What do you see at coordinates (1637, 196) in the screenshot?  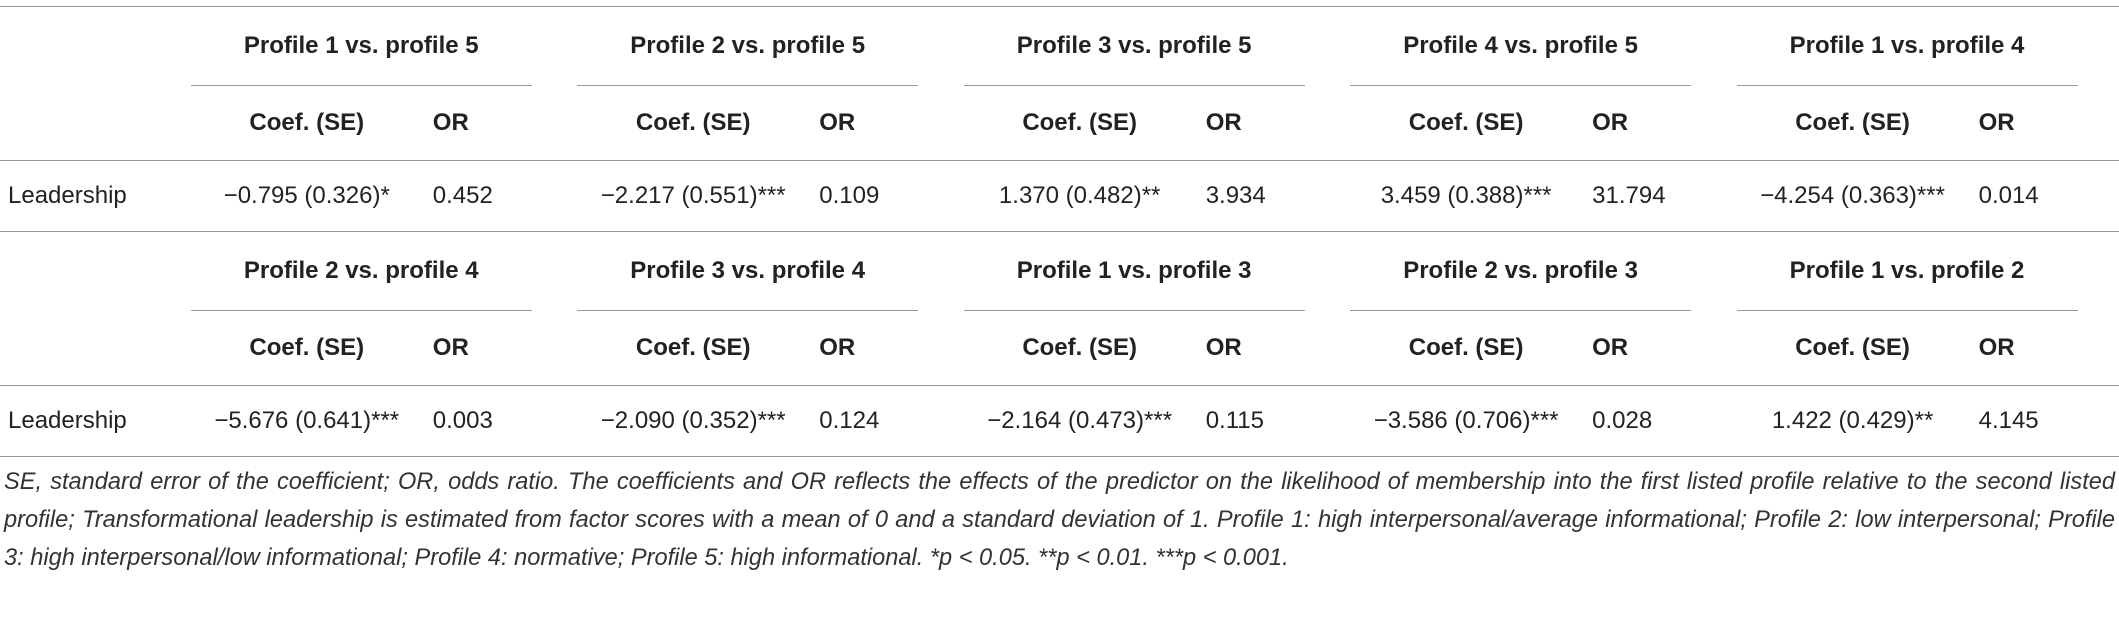 I see `or-cell: 31.794` at bounding box center [1637, 196].